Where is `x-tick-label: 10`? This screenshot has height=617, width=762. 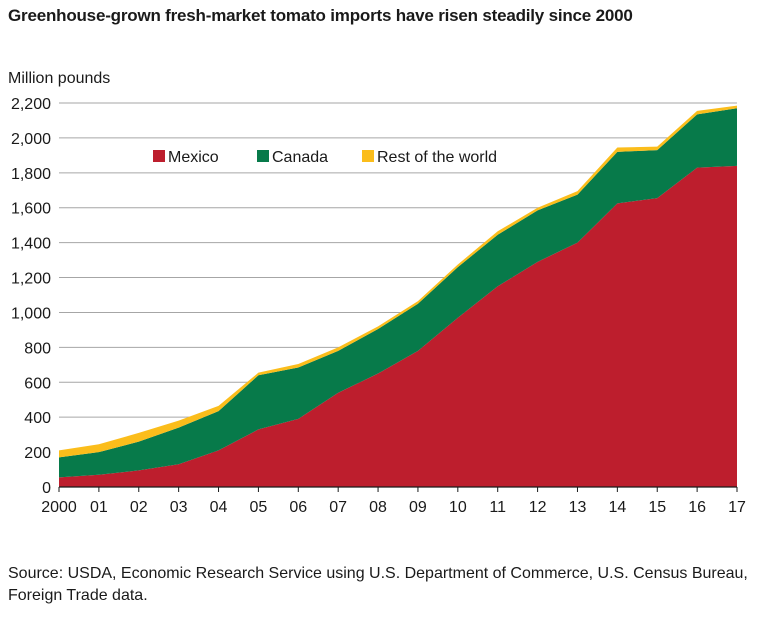
x-tick-label: 10 is located at coordinates (458, 507).